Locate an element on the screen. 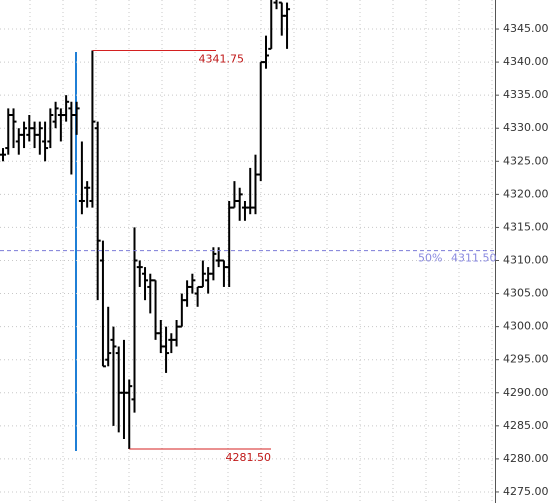  y-tick-label: 4305.00 is located at coordinates (526, 293).